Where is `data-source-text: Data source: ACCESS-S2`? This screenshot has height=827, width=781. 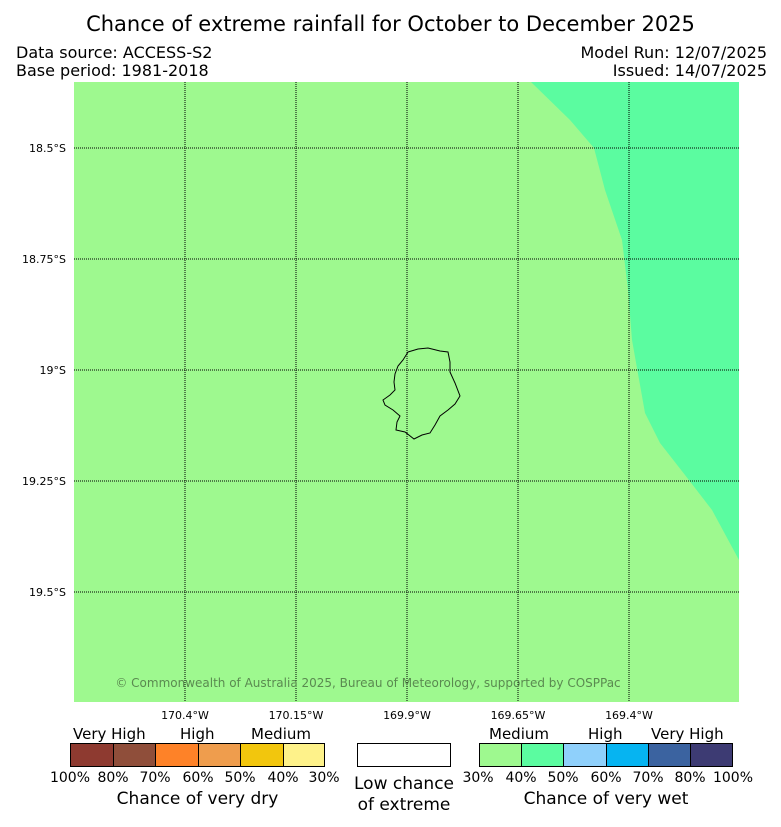 data-source-text: Data source: ACCESS-S2 is located at coordinates (114, 52).